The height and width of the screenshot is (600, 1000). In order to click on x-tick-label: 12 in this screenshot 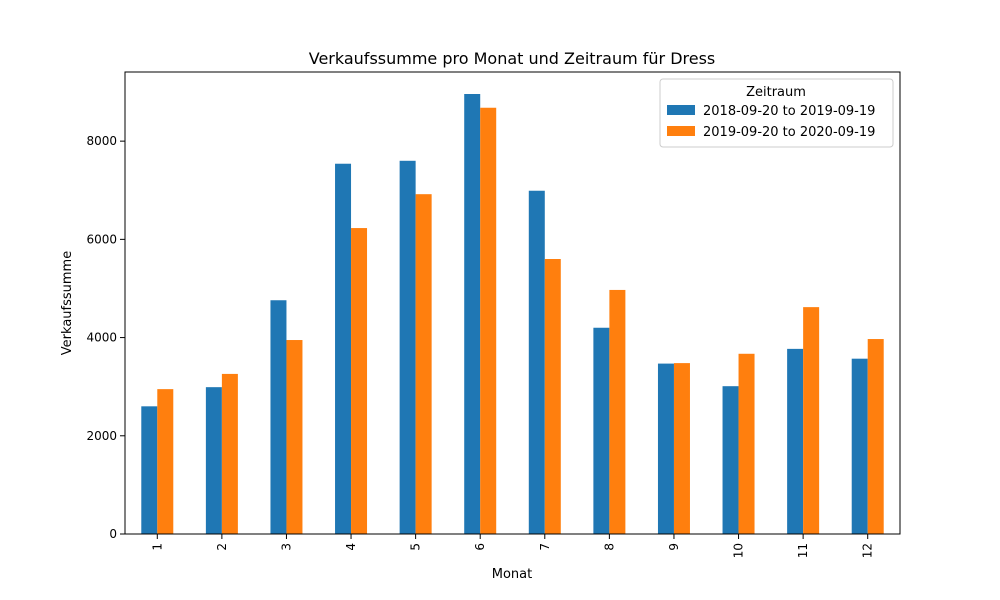, I will do `click(868, 550)`.